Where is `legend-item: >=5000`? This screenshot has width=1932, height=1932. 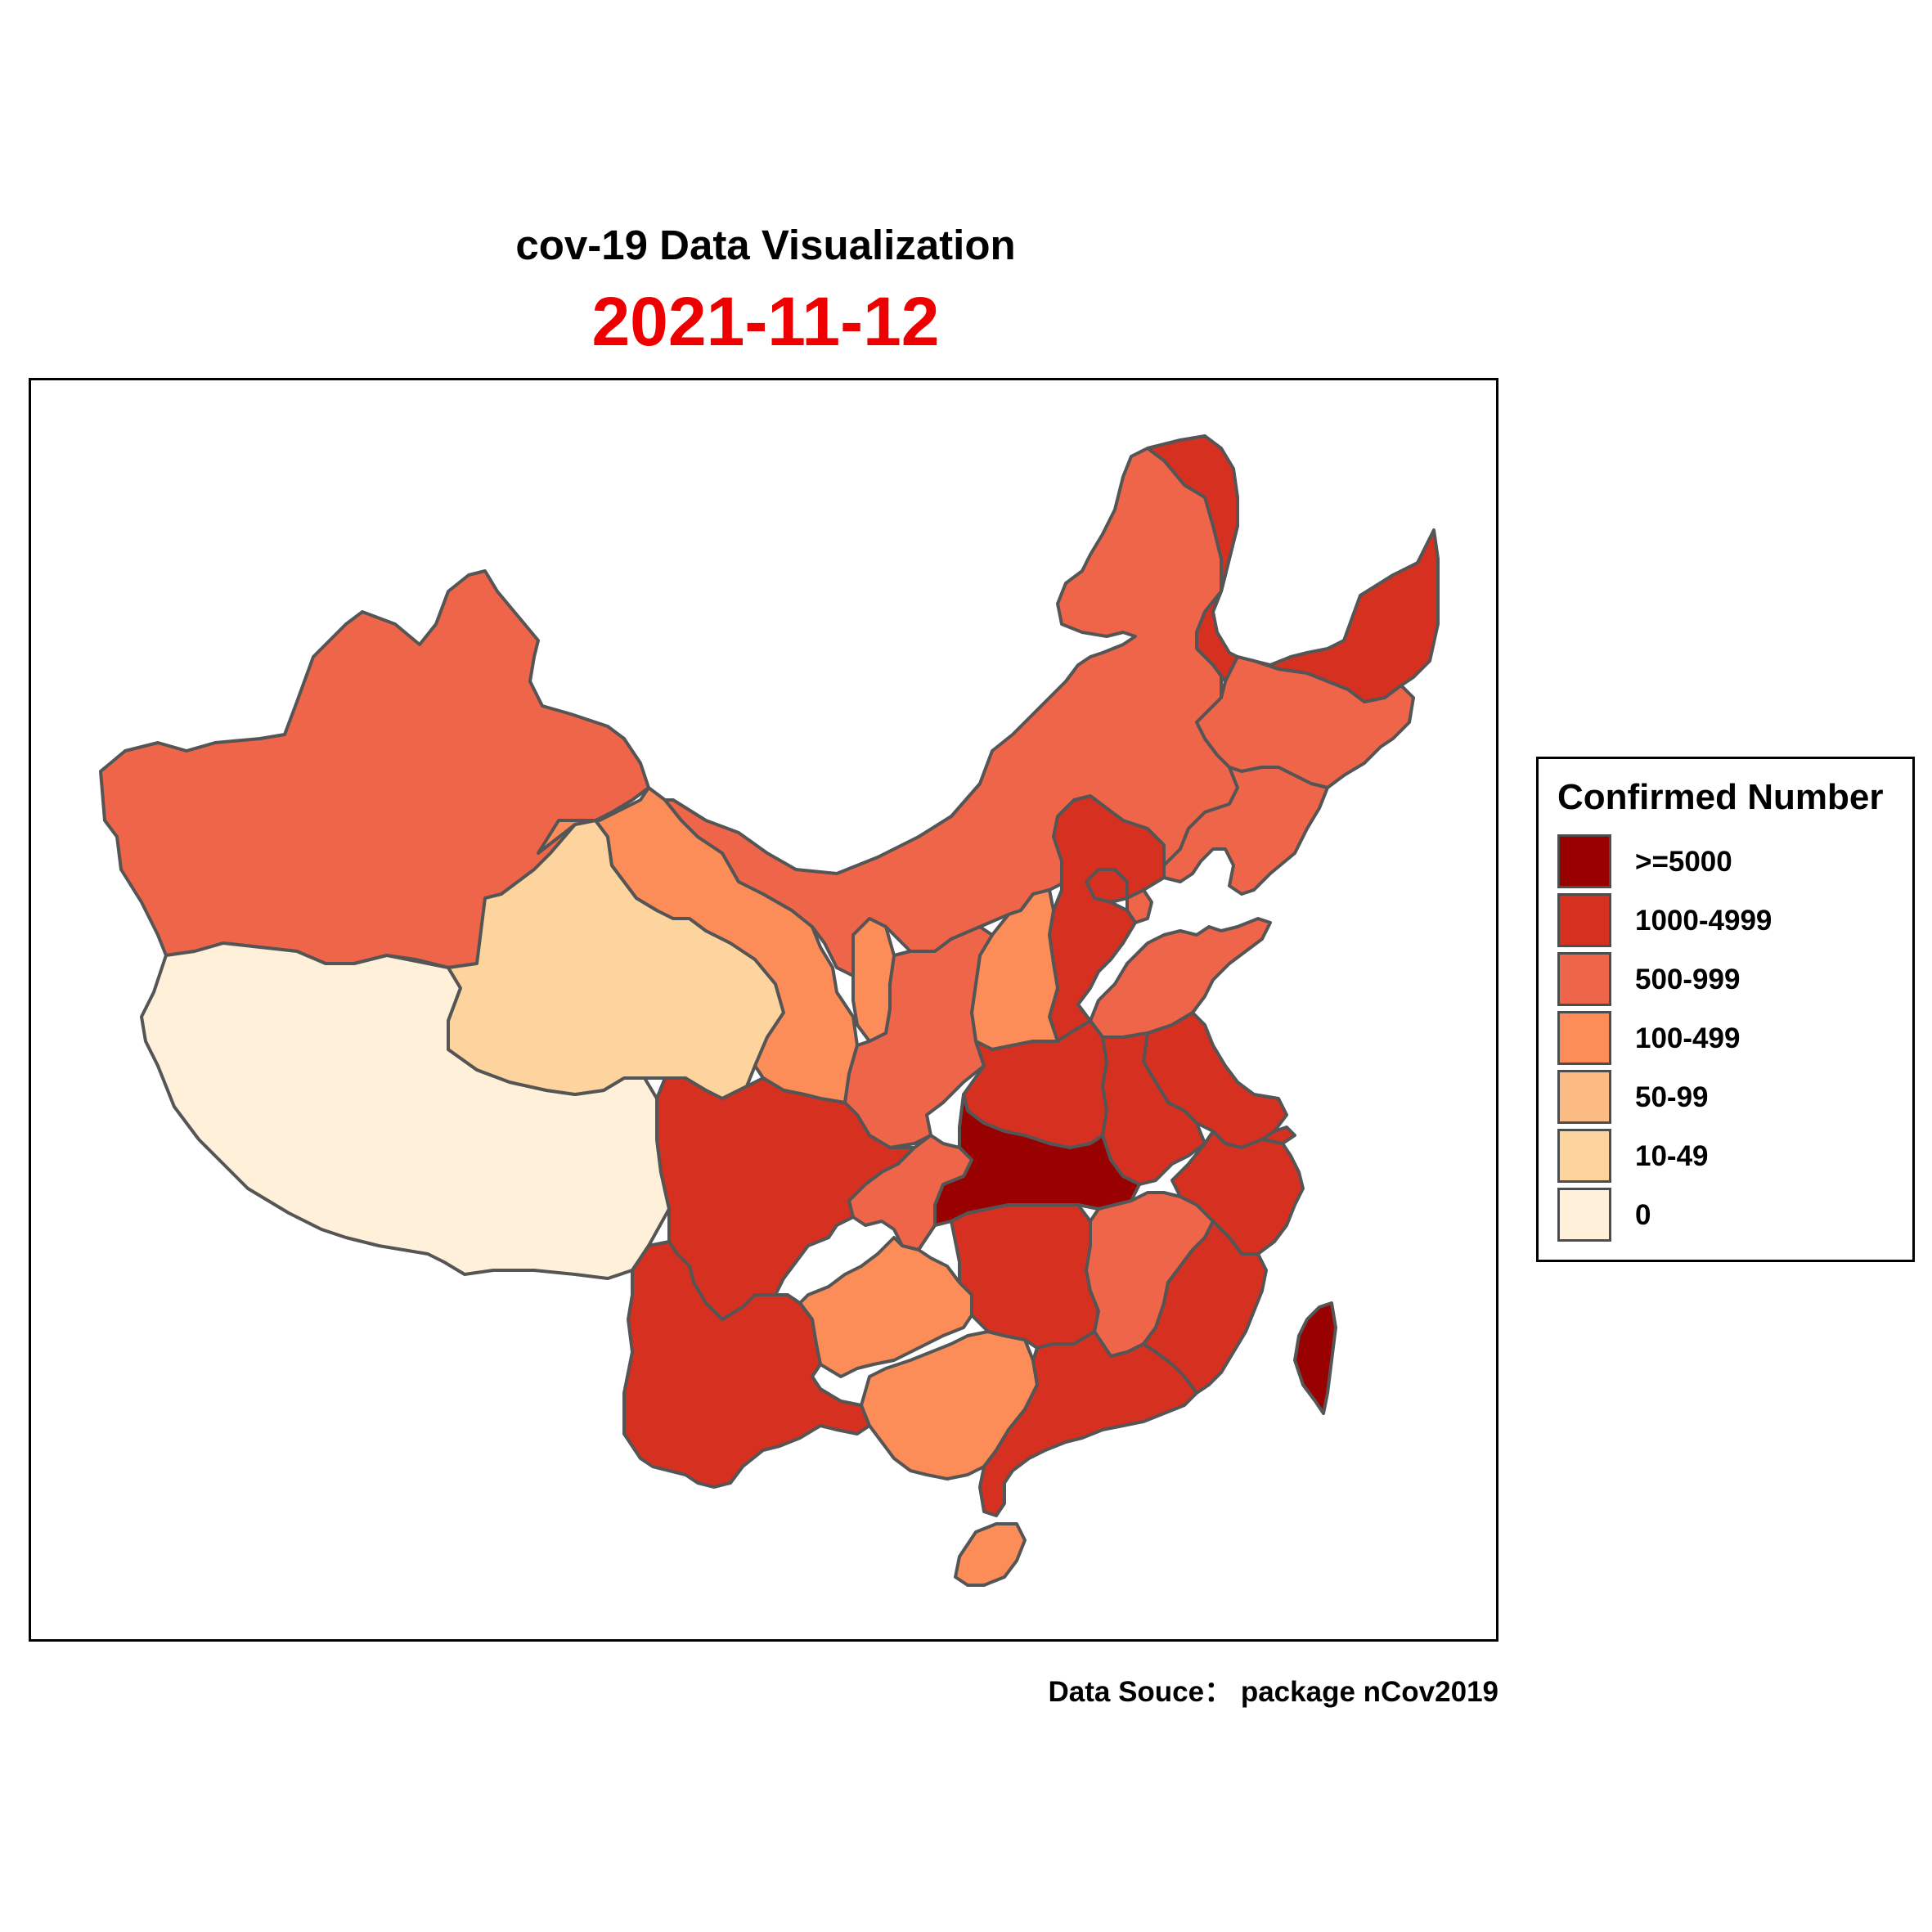
legend-item: >=5000 is located at coordinates (1729, 863).